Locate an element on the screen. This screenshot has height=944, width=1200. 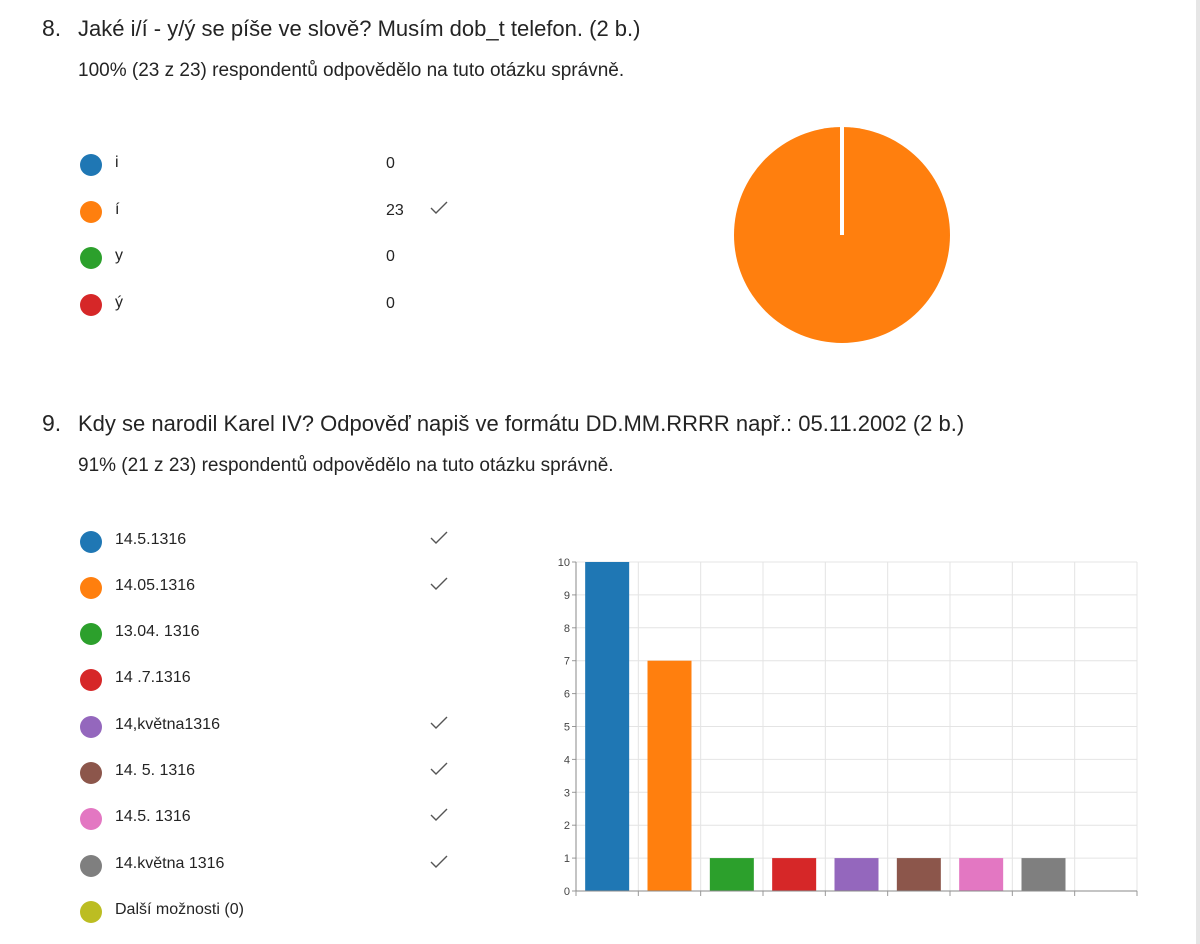
legend-label: ý is located at coordinates (119, 302).